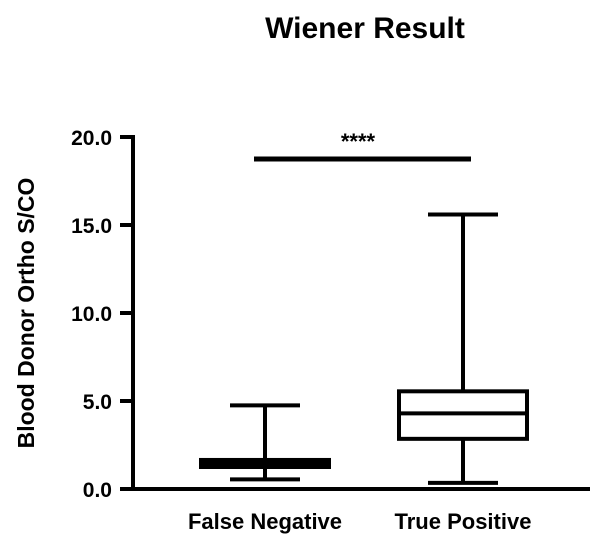 The image size is (591, 537). I want to click on significance-label: ****, so click(358, 141).